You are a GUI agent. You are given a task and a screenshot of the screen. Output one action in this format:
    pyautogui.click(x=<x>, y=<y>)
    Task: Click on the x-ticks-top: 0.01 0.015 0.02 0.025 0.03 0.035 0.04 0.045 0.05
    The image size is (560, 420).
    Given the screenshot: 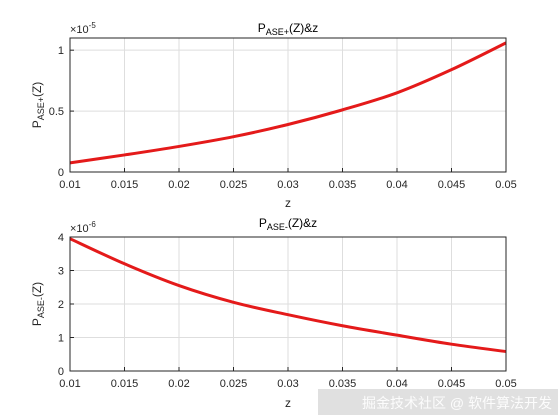 What is the action you would take?
    pyautogui.click(x=288, y=179)
    